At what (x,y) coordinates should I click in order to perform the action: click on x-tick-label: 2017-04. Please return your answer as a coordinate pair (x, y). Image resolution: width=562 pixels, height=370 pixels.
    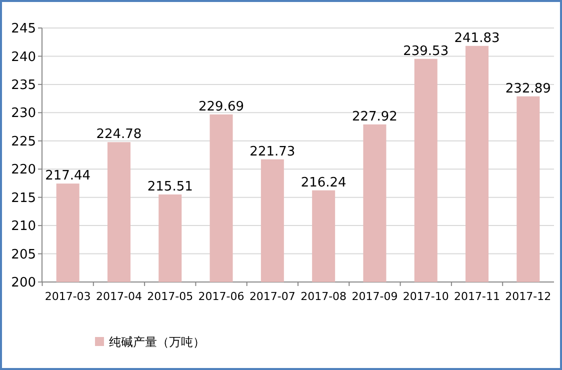
    Looking at the image, I should click on (119, 296).